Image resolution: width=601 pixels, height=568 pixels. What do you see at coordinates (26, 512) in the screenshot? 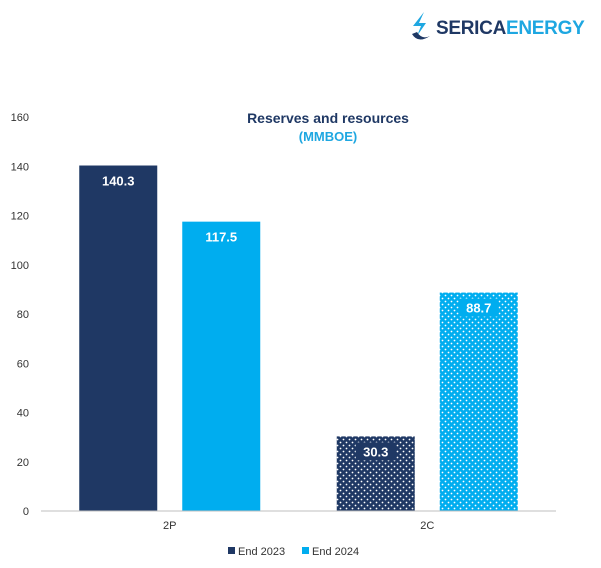
I see `y-tick-label: 0` at bounding box center [26, 512].